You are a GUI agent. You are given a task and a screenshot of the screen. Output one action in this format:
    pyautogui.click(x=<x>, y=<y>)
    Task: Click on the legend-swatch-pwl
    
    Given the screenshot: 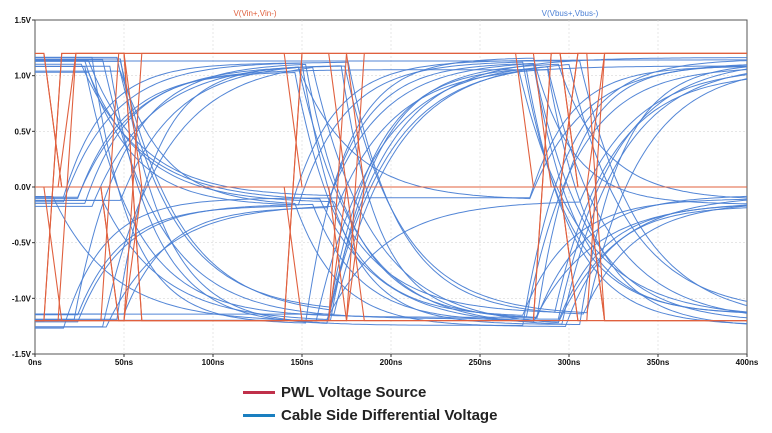 What is the action you would take?
    pyautogui.click(x=259, y=392)
    